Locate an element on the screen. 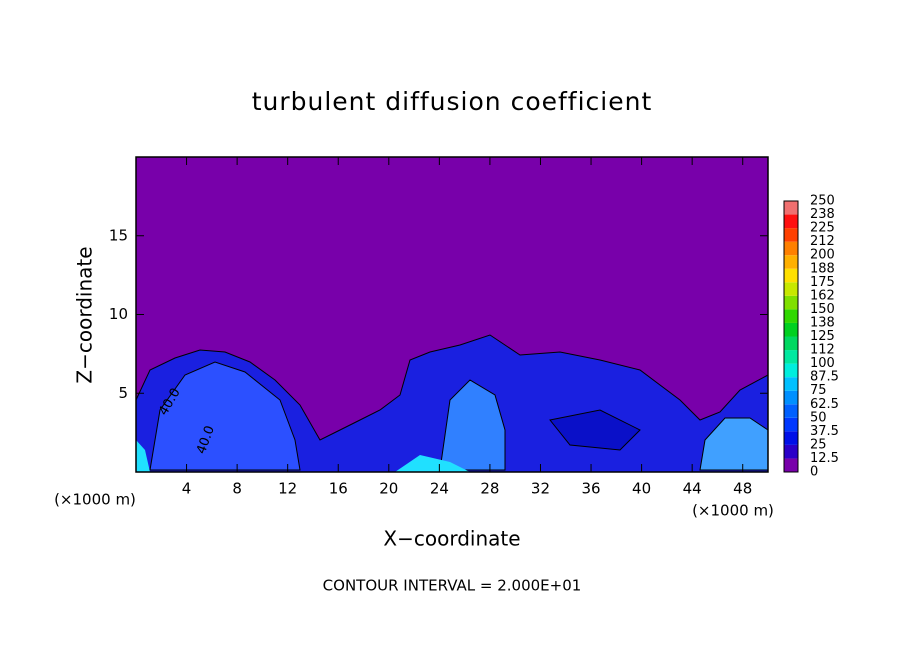 The width and height of the screenshot is (904, 658). colorbar-label: 87.5 is located at coordinates (824, 377).